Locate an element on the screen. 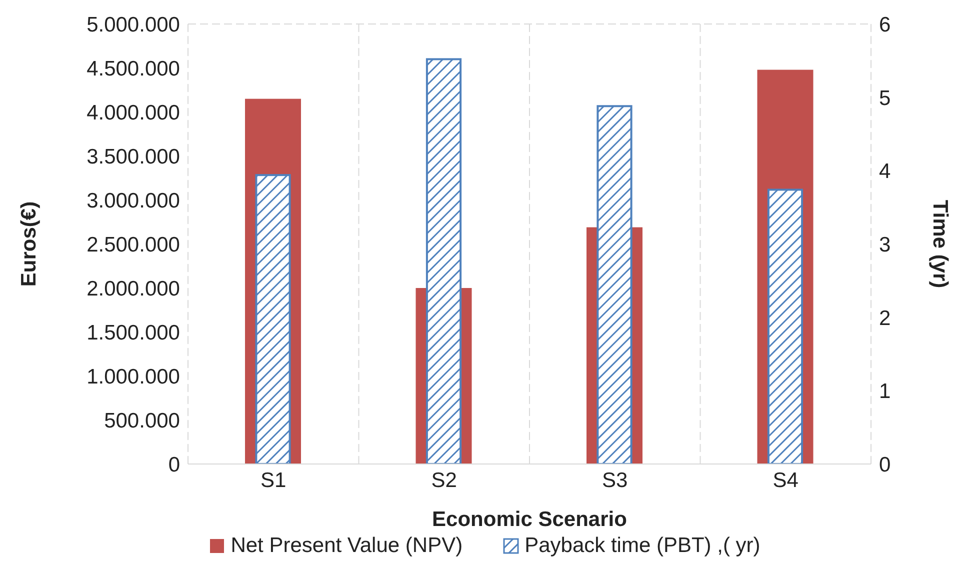 This screenshot has width=959, height=570. legend-label: Net Present Value (NPV) is located at coordinates (346, 546).